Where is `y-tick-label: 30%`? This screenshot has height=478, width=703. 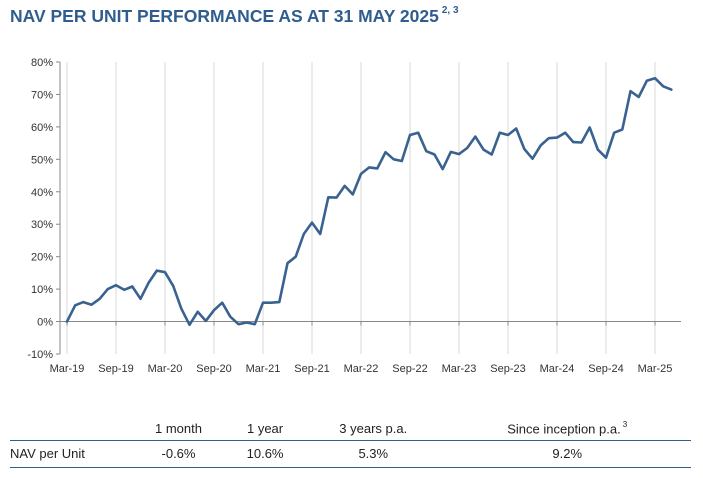
y-tick-label: 30% is located at coordinates (42, 225).